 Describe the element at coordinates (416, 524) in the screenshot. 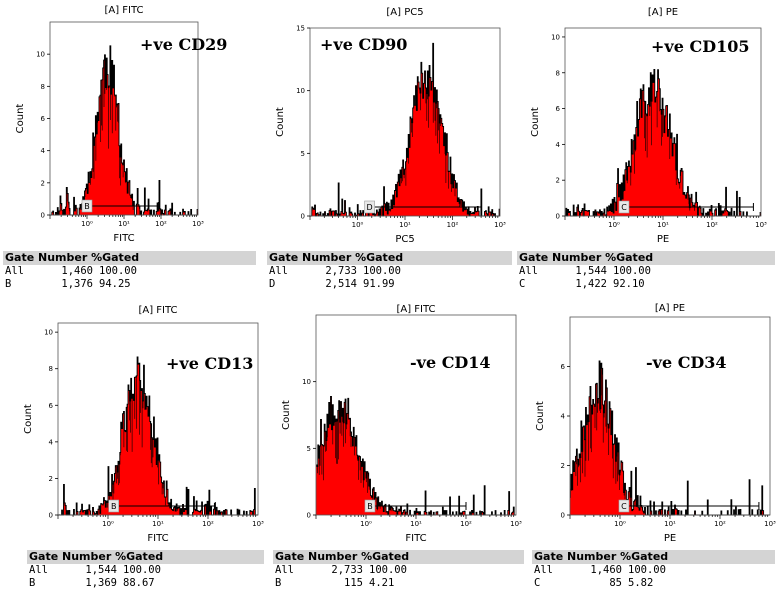

I see `x-tick-label: 10¹` at that location.